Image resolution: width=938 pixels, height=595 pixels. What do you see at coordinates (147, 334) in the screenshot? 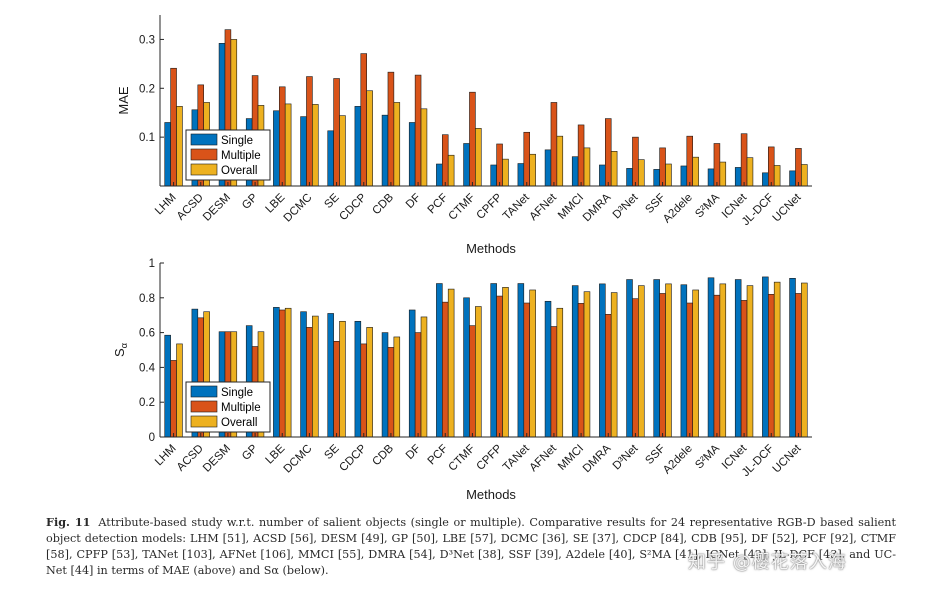
I see `y-tick-label: 0.6` at bounding box center [147, 334].